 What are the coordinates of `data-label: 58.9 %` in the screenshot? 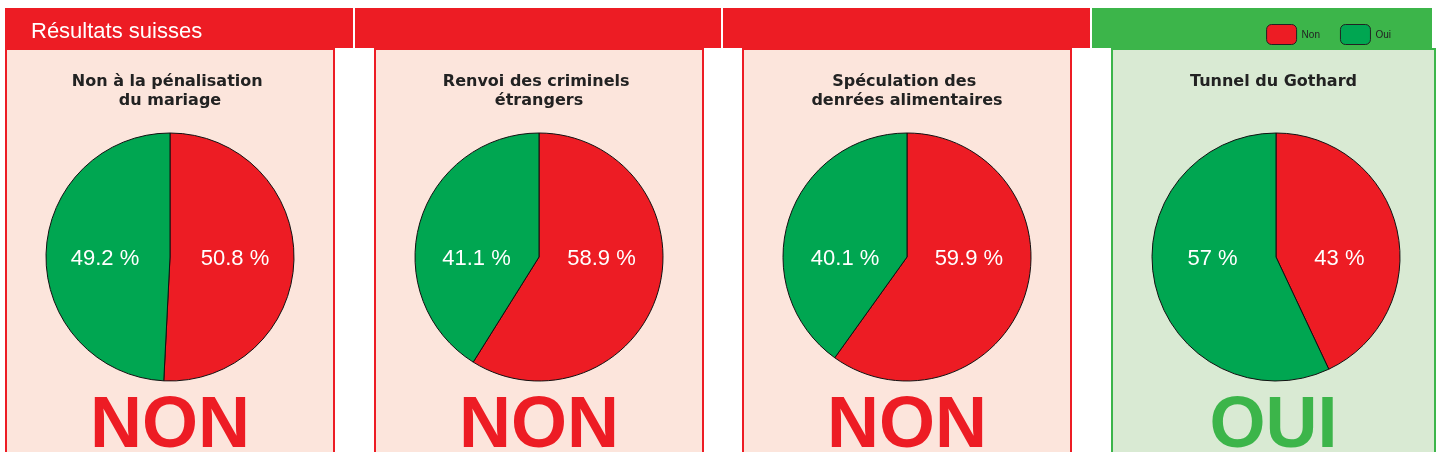 It's located at (601, 257).